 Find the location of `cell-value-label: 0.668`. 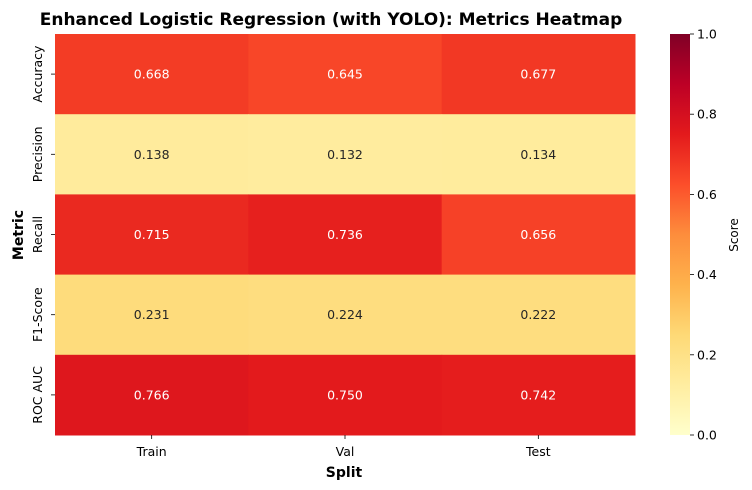

cell-value-label: 0.668 is located at coordinates (152, 74).